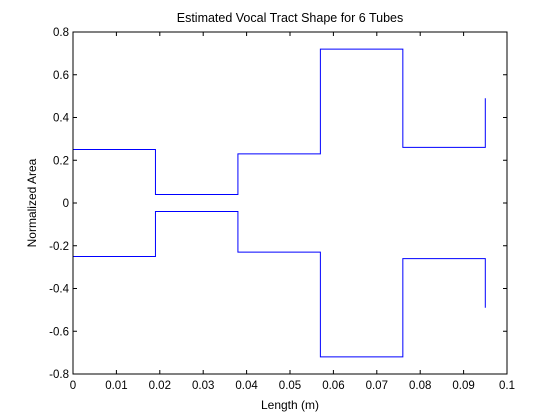 Image resolution: width=560 pixels, height=420 pixels. What do you see at coordinates (290, 18) in the screenshot?
I see `chart-title: Estimated Vocal Tract Shape for 6 Tubes` at bounding box center [290, 18].